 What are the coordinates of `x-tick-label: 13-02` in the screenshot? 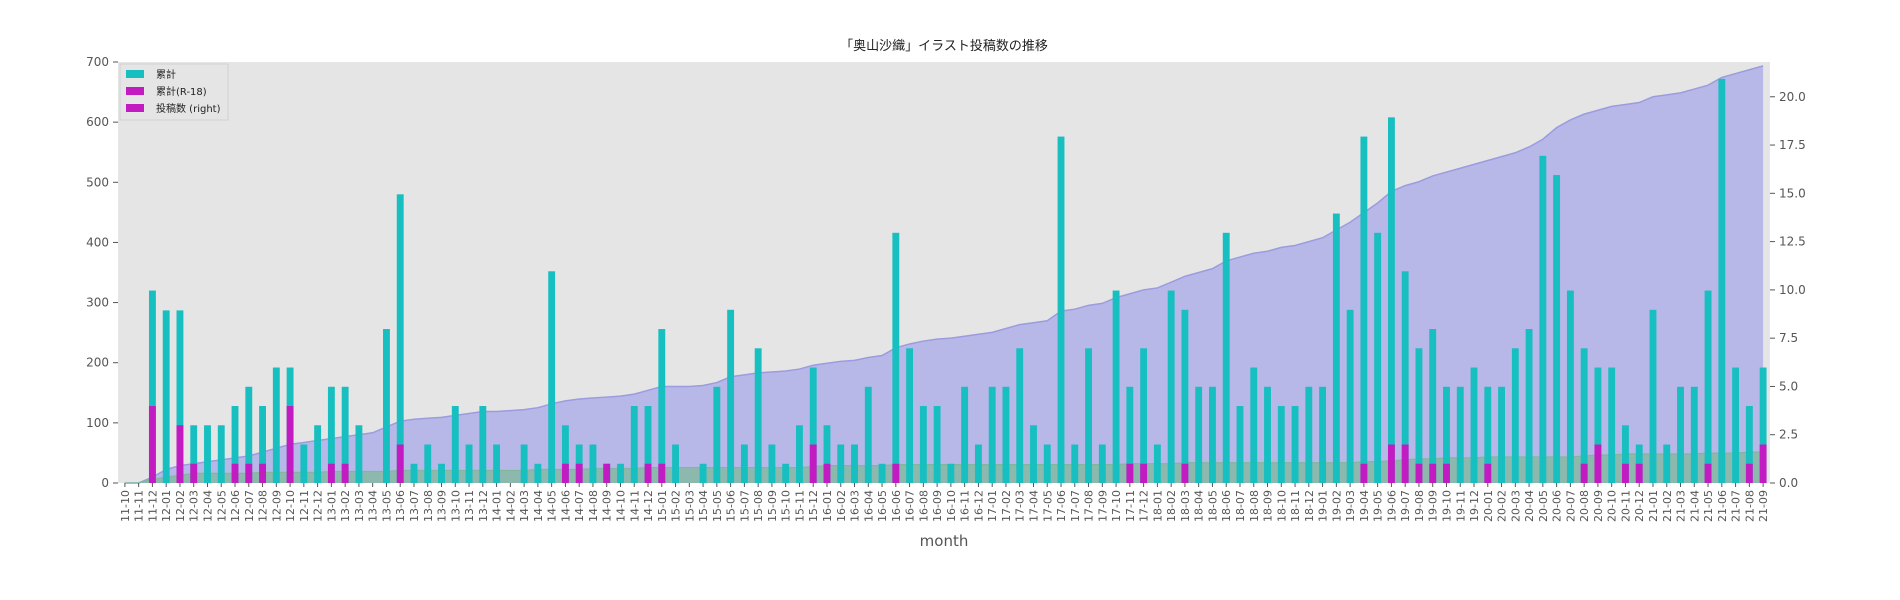 It's located at (345, 506).